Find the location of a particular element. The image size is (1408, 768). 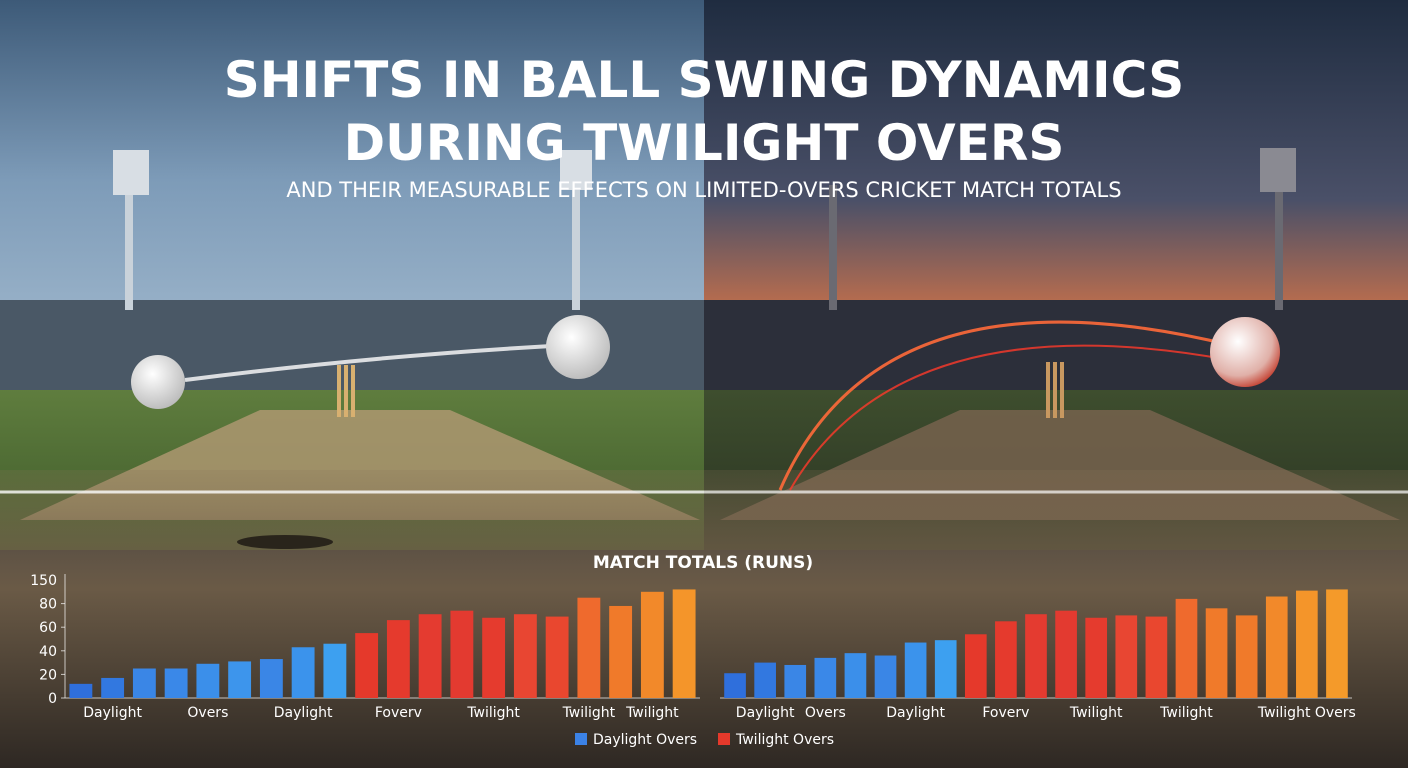

title-line: DURING TWILIGHT OVERS is located at coordinates (704, 143).